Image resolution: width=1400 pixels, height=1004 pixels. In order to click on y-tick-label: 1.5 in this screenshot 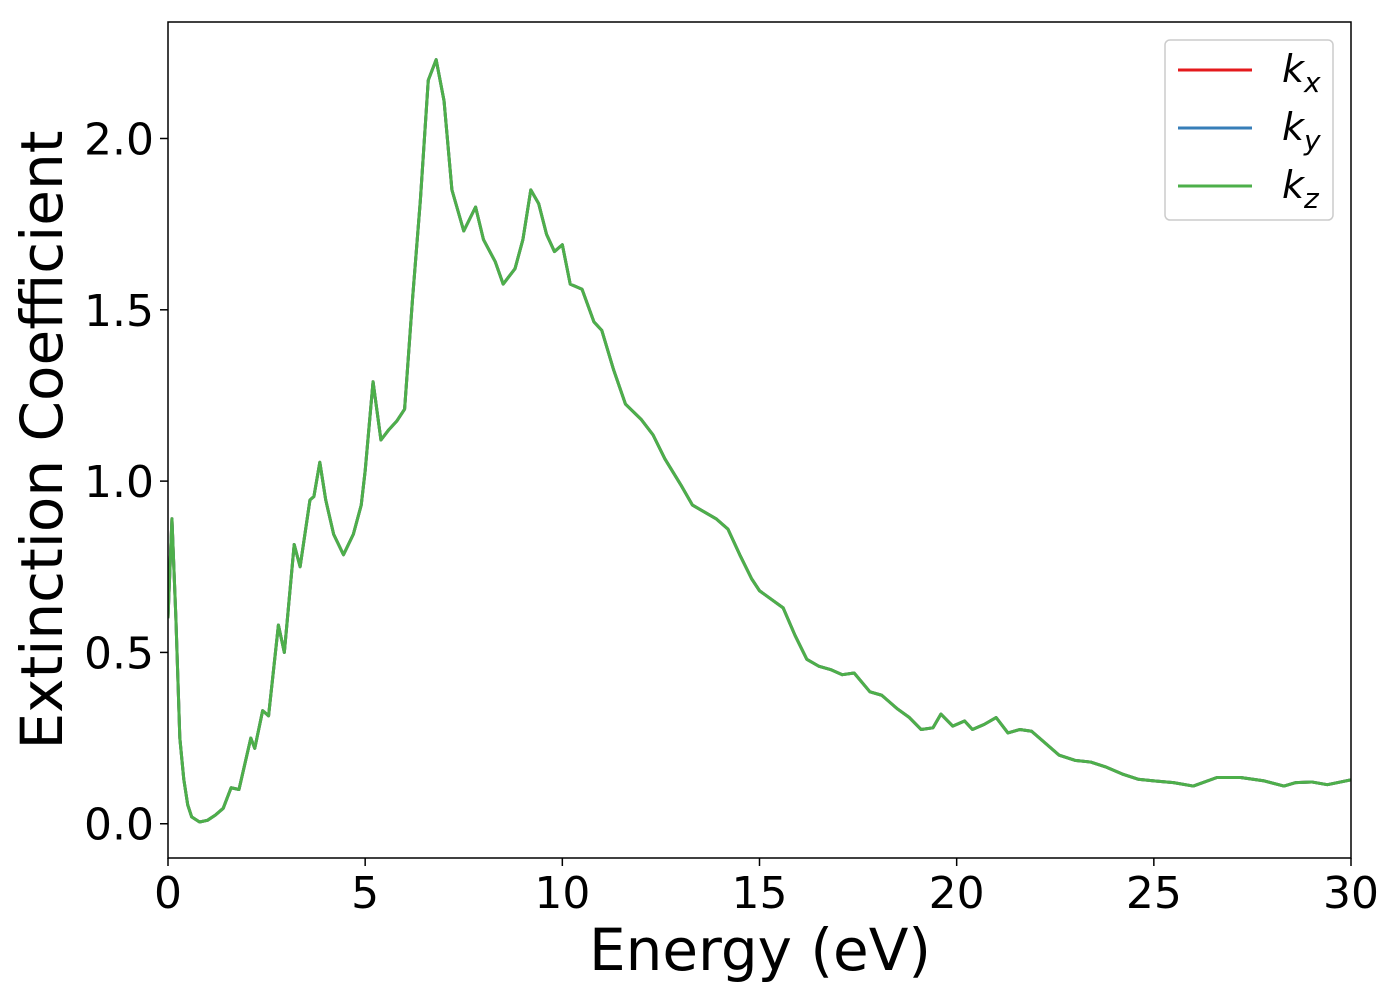, I will do `click(119, 311)`.